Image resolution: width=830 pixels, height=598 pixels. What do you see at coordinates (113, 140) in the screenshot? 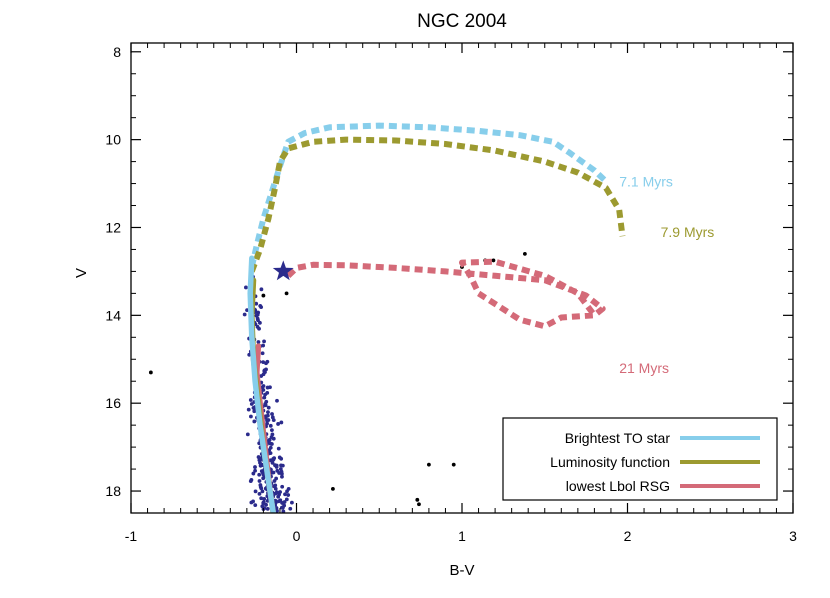
I see `y-tick-label: 10` at bounding box center [113, 140].